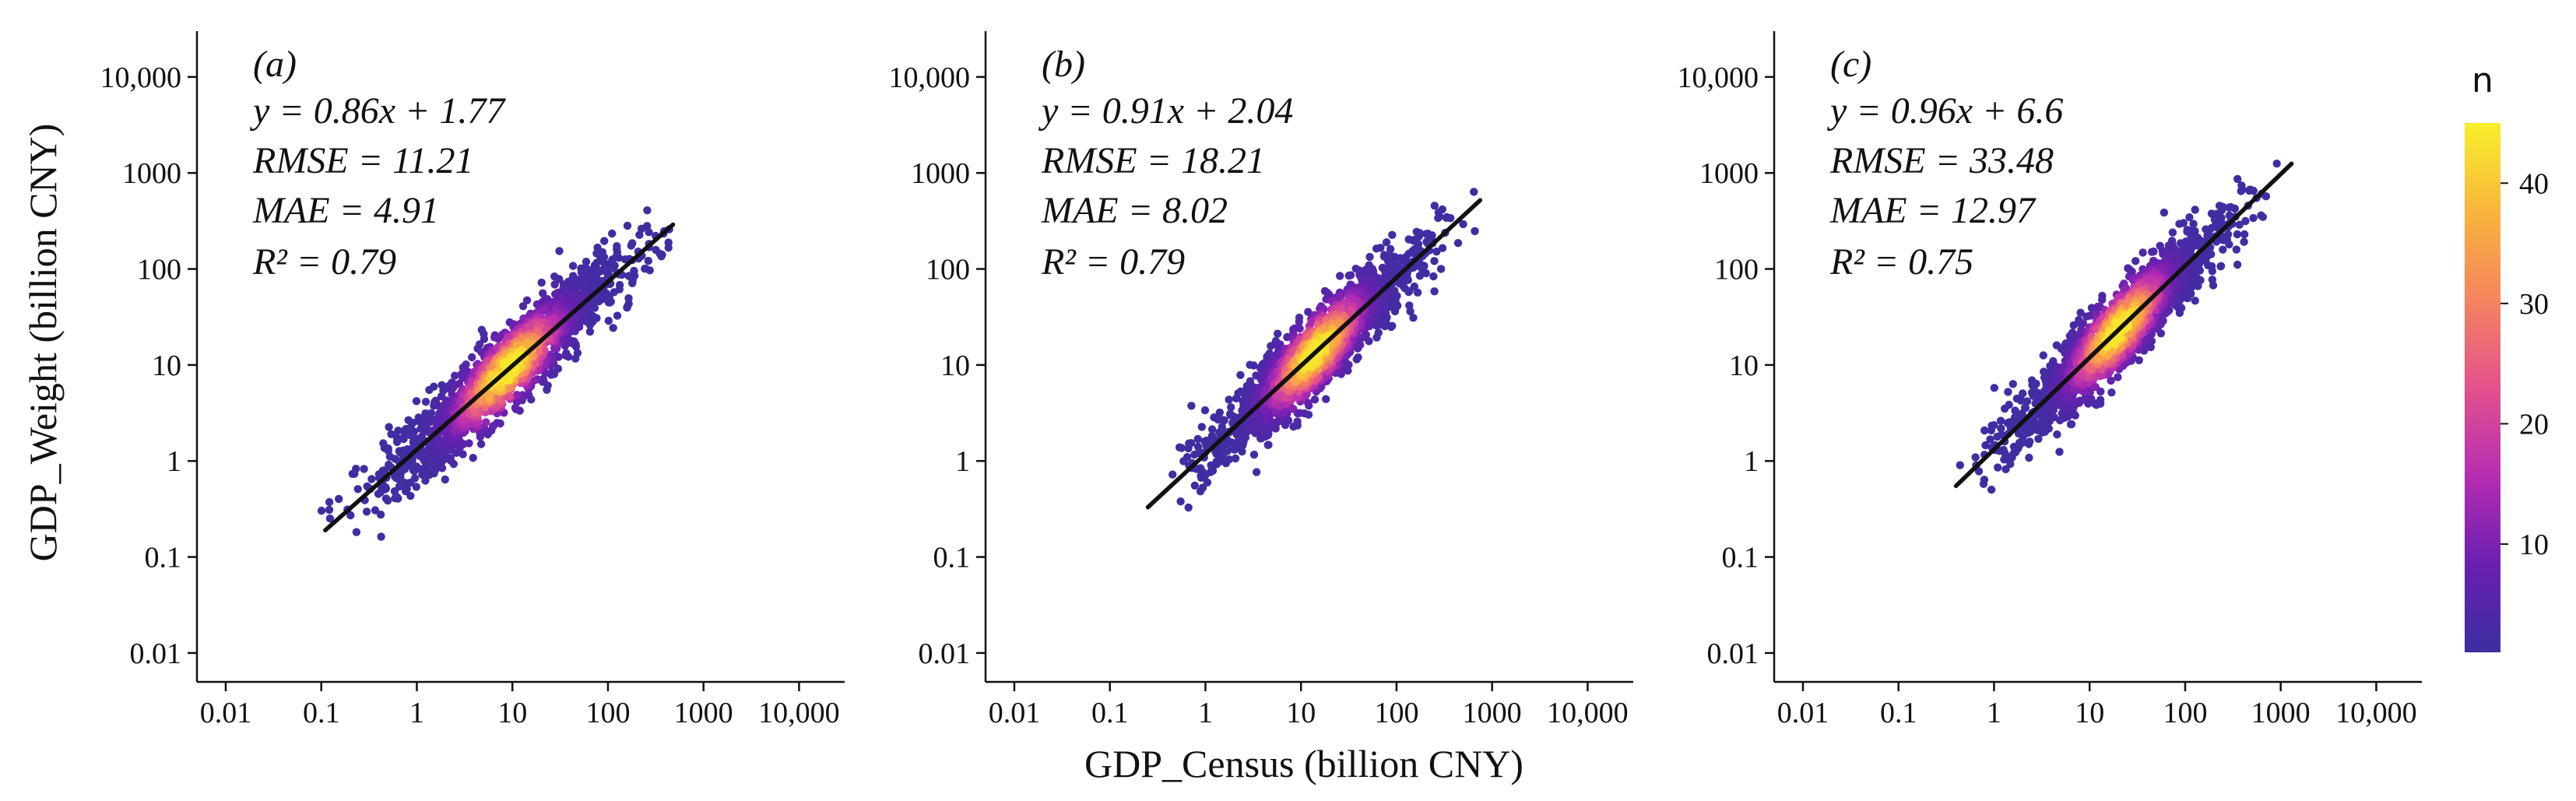  I want to click on x-tick-label: 0.01, so click(226, 713).